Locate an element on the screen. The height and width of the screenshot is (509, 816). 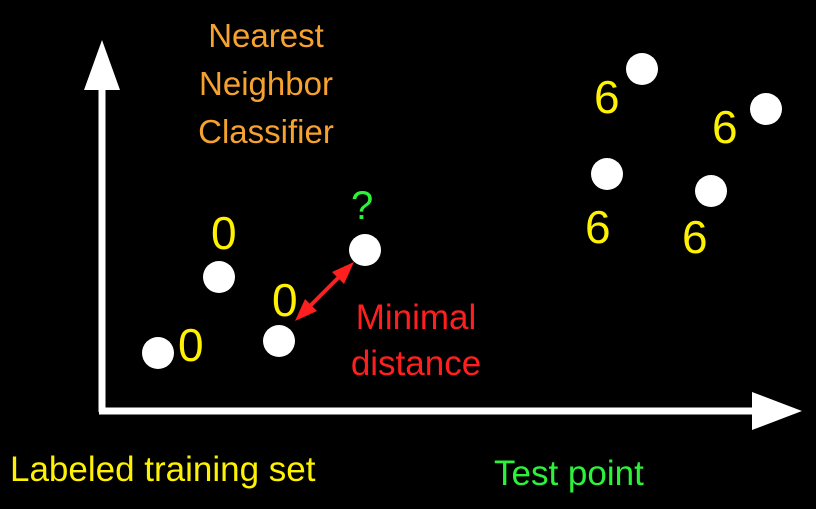
minimal-distance-line-2: distance is located at coordinates (416, 363).